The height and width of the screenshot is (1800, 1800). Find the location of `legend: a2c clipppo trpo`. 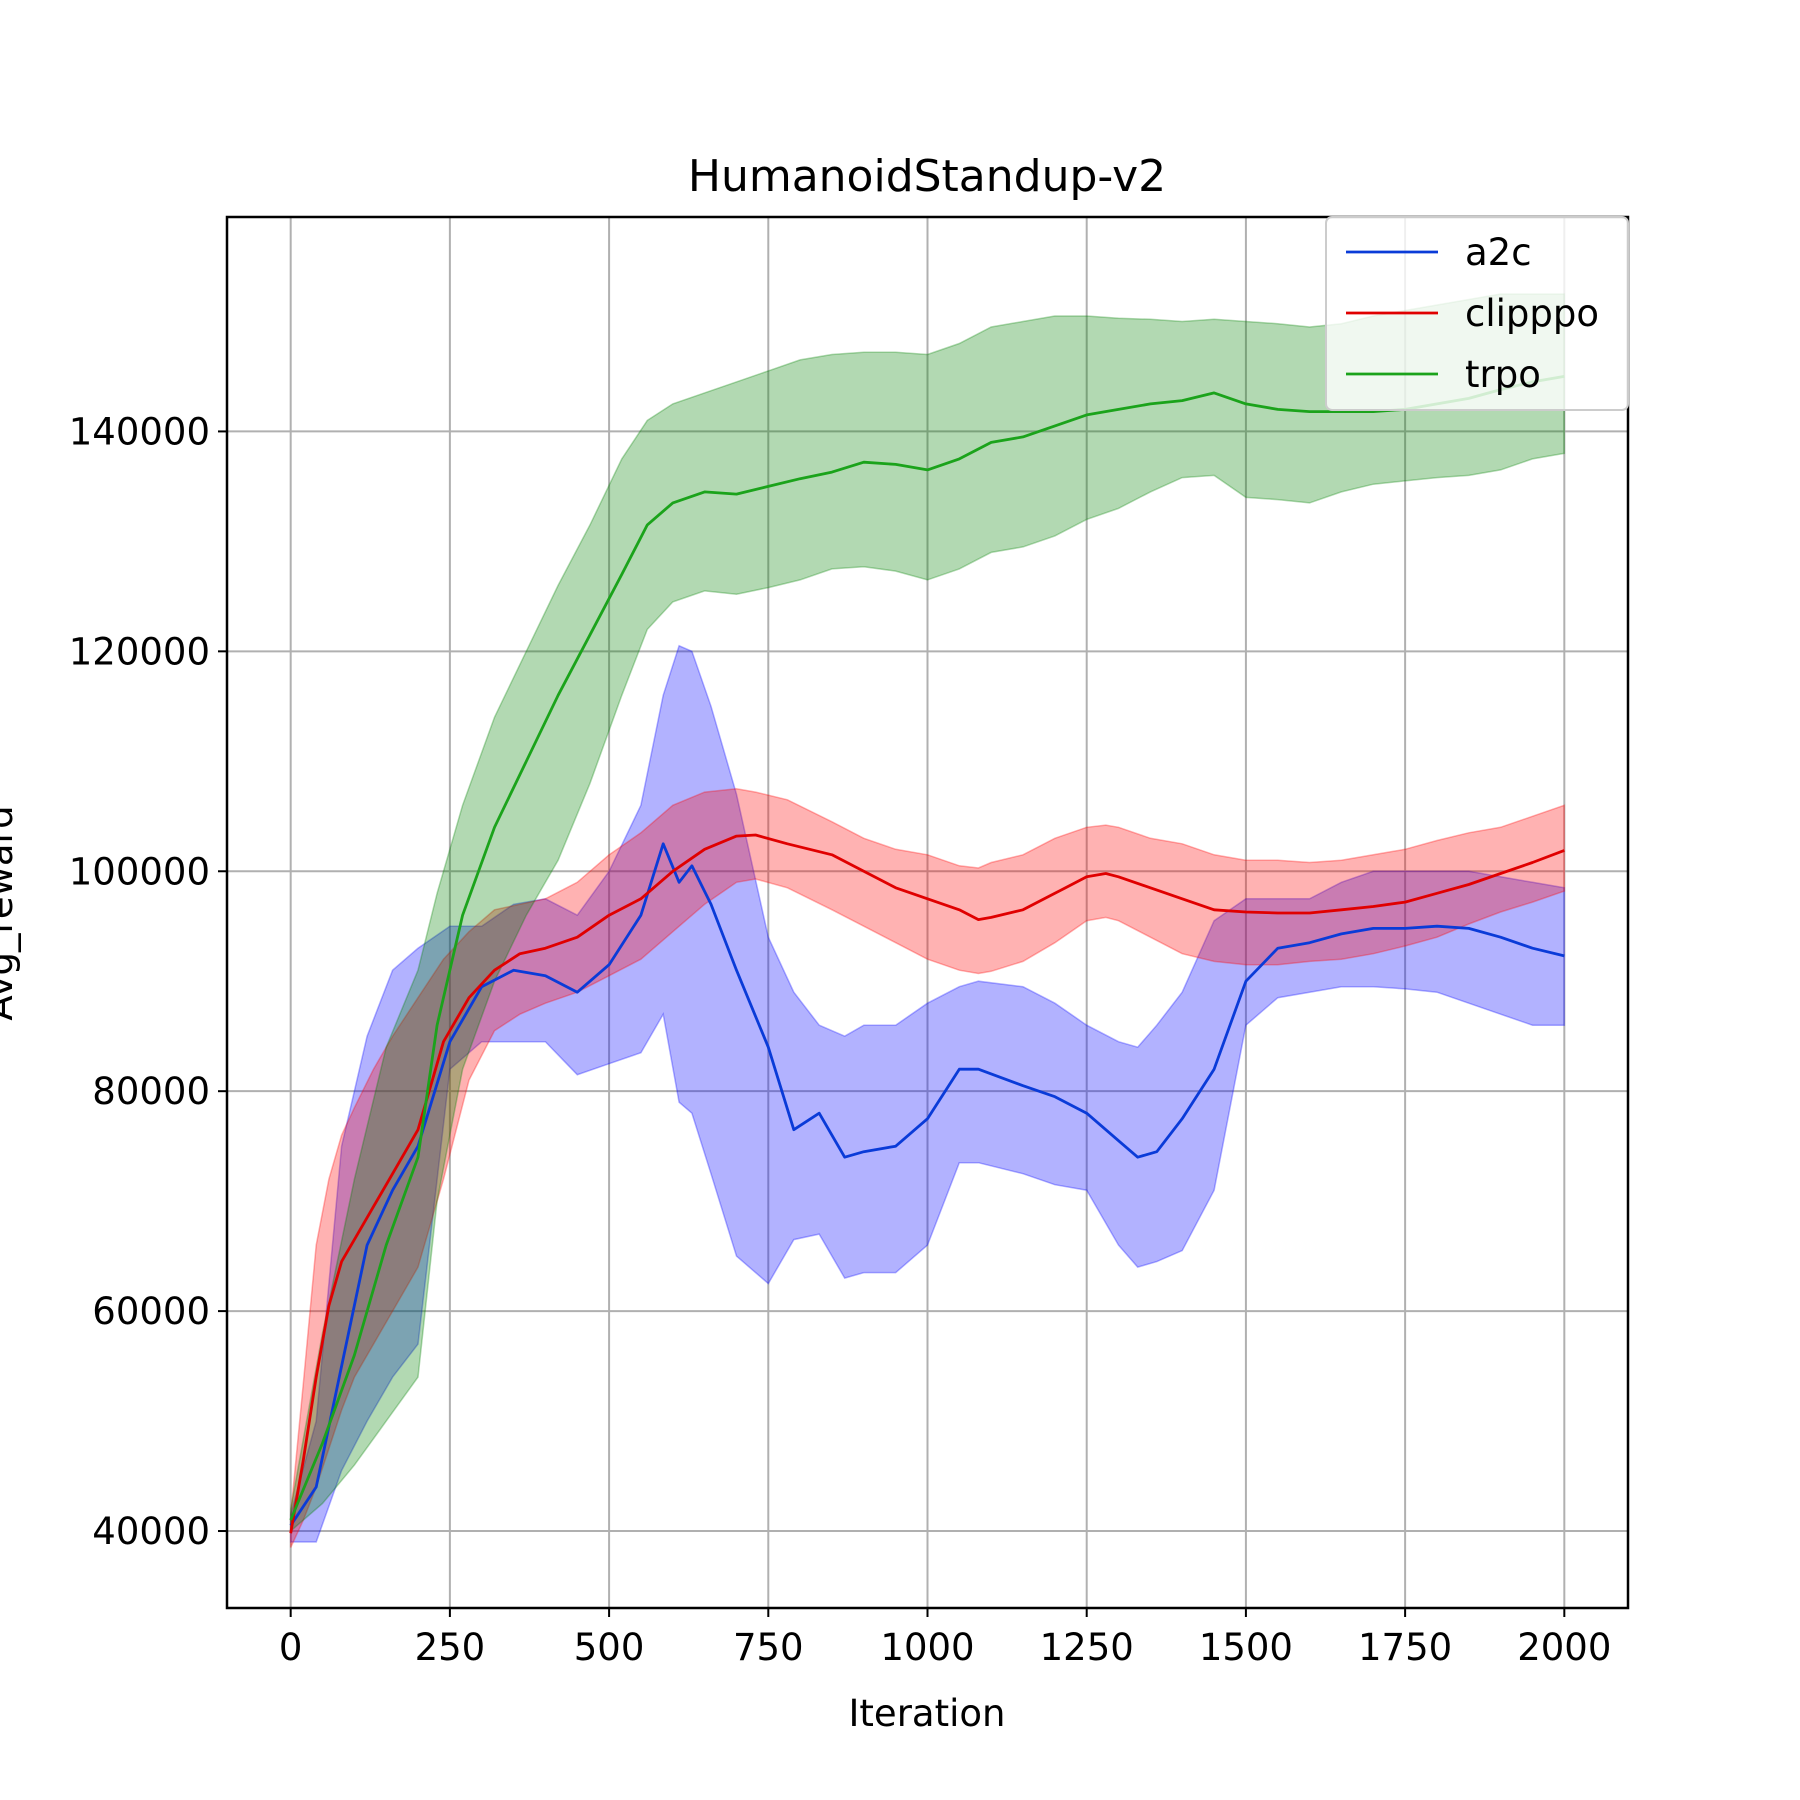

legend: a2c clipppo trpo is located at coordinates (1477, 313).